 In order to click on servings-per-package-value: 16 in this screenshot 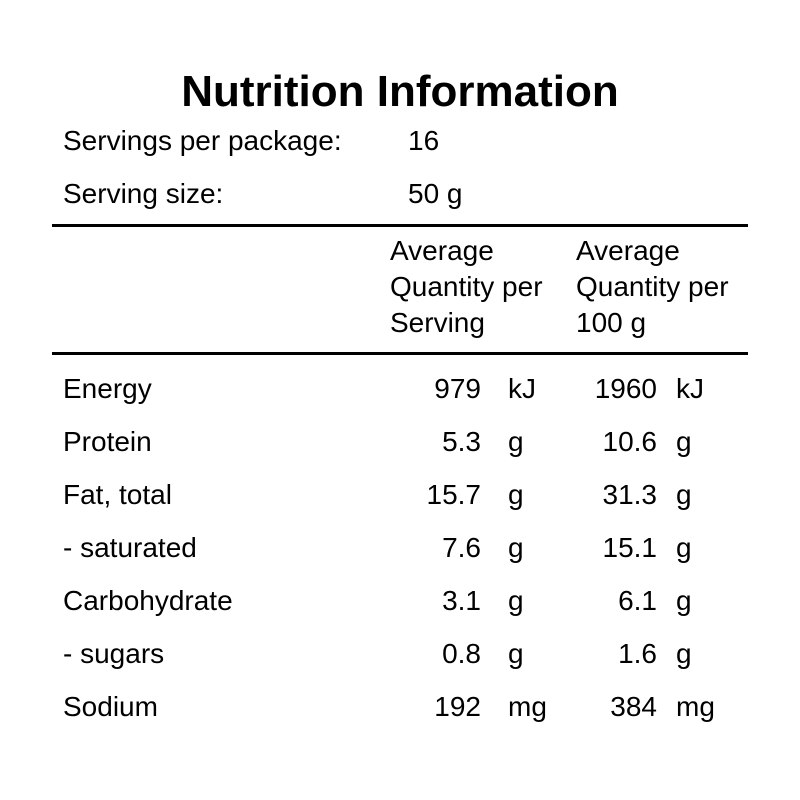, I will do `click(424, 140)`.